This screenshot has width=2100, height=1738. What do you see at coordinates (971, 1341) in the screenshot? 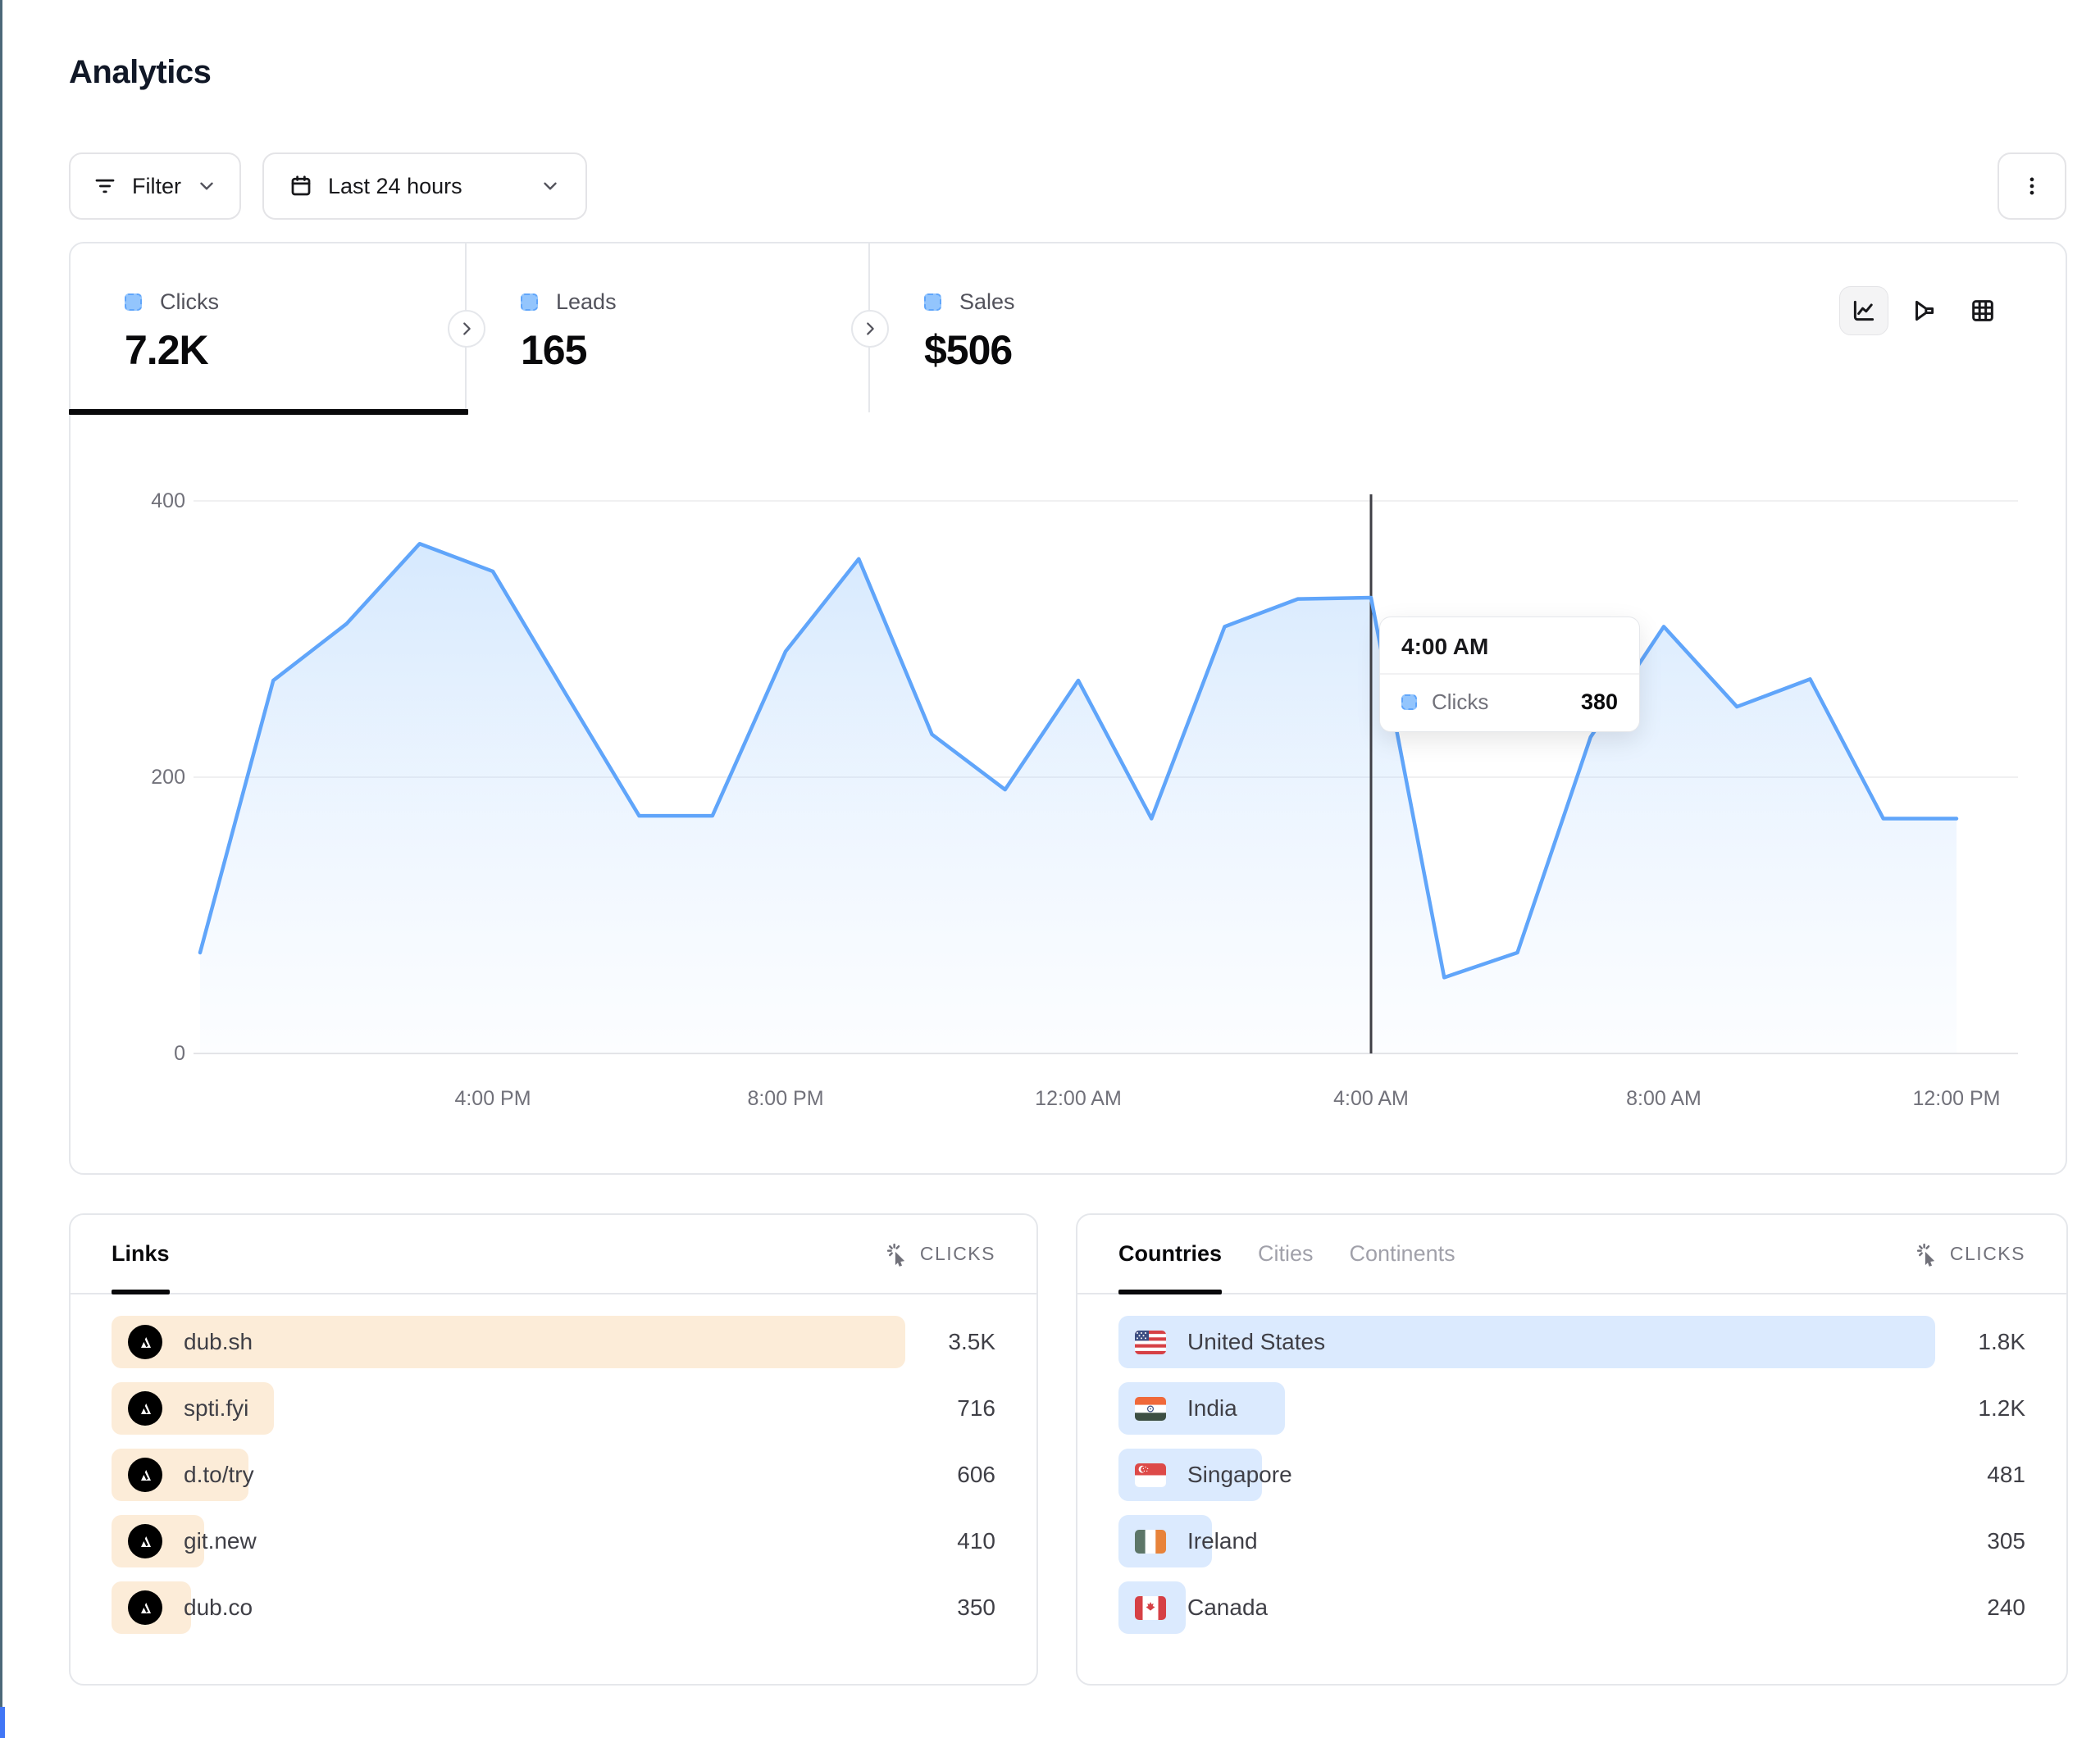
I see `row-value: 3.5K` at bounding box center [971, 1341].